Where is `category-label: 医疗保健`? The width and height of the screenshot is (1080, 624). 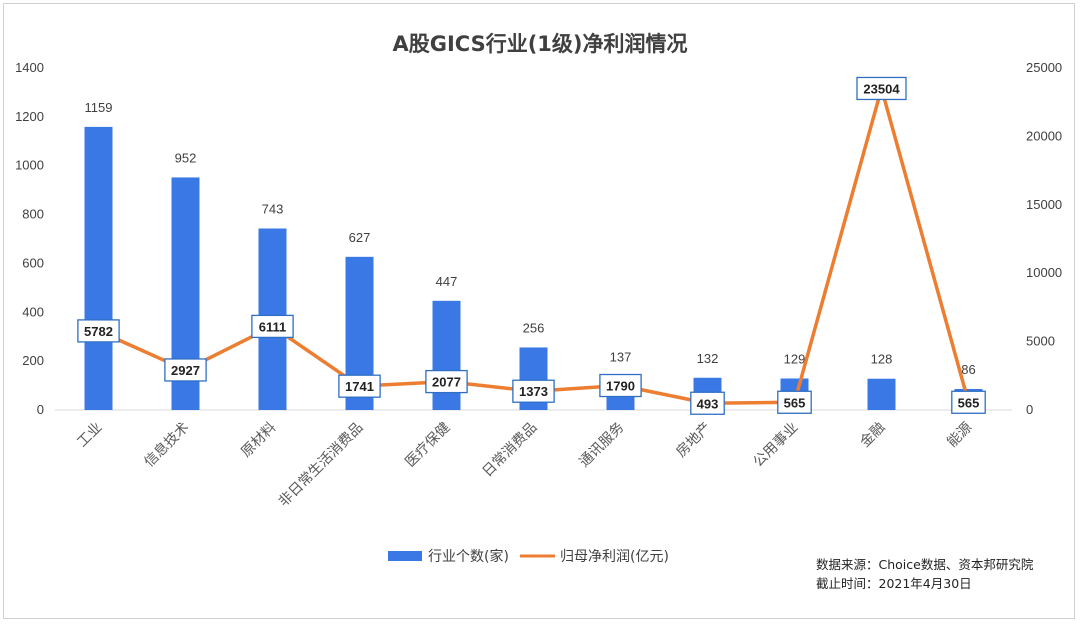
category-label: 医疗保健 is located at coordinates (427, 445).